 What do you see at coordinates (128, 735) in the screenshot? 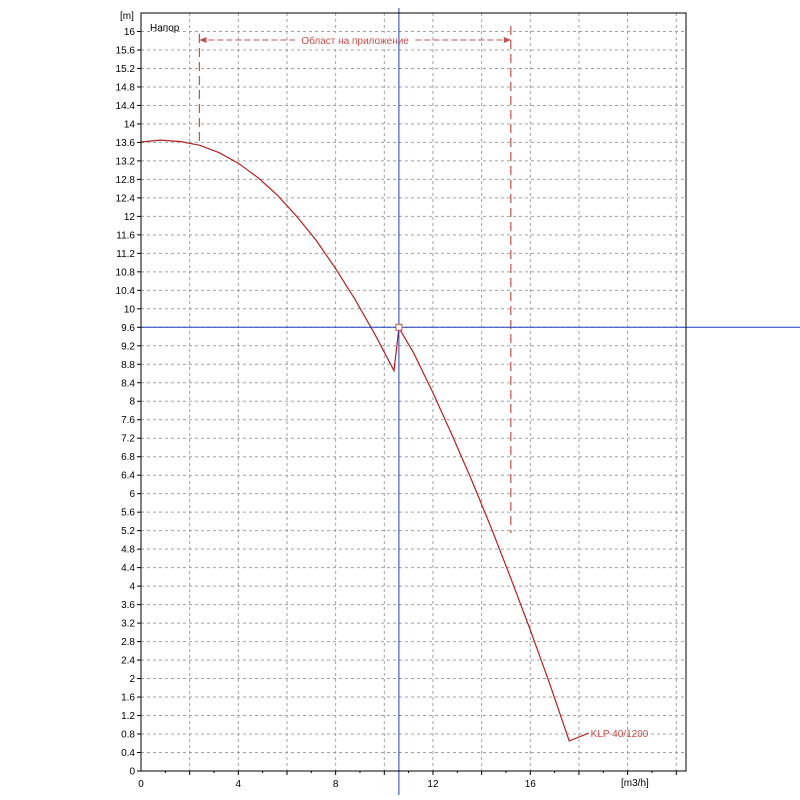
I see `y-tick-label: 0.8` at bounding box center [128, 735].